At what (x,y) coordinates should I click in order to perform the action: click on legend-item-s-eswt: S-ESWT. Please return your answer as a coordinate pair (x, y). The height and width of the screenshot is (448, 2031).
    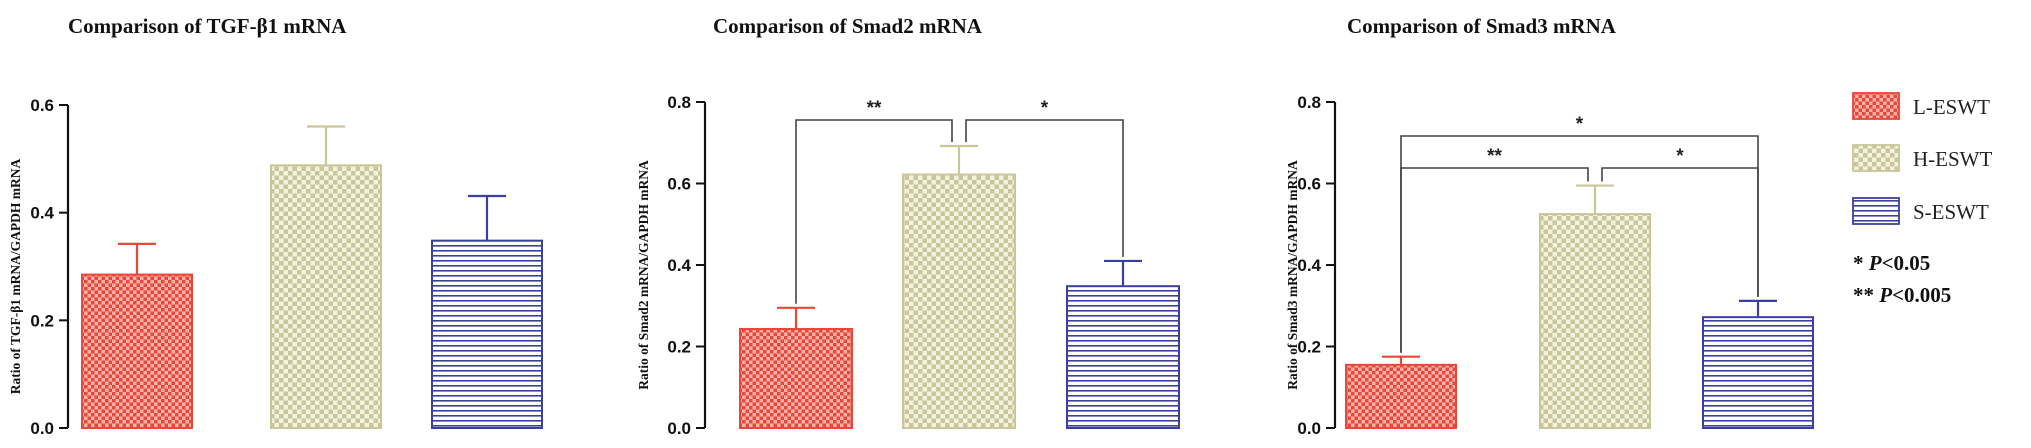
    Looking at the image, I should click on (1920, 211).